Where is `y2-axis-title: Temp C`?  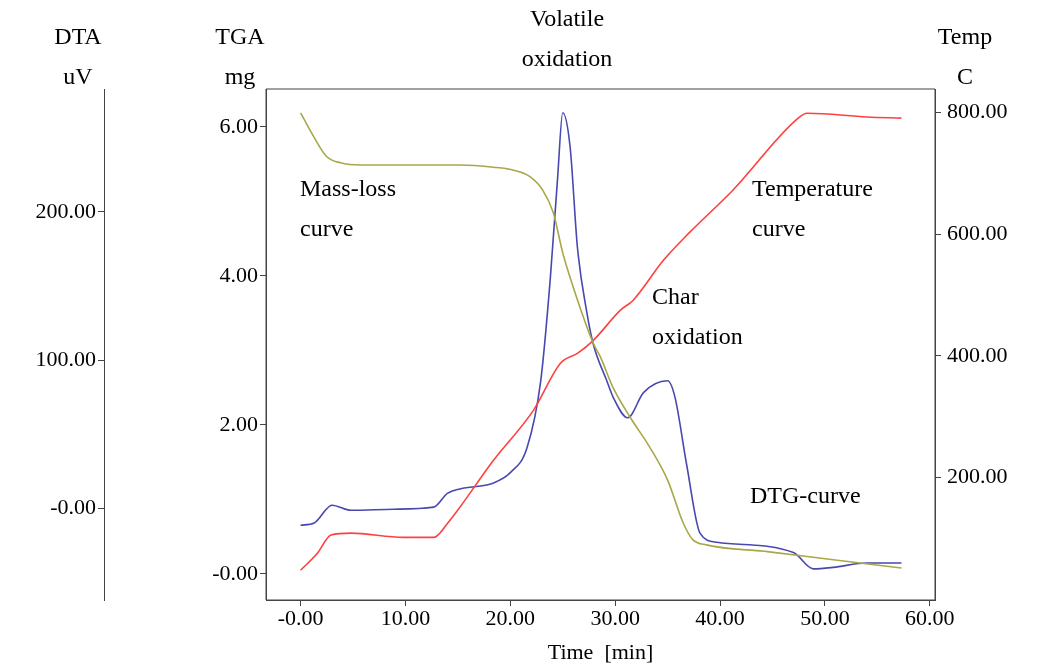
y2-axis-title: Temp C is located at coordinates (965, 56).